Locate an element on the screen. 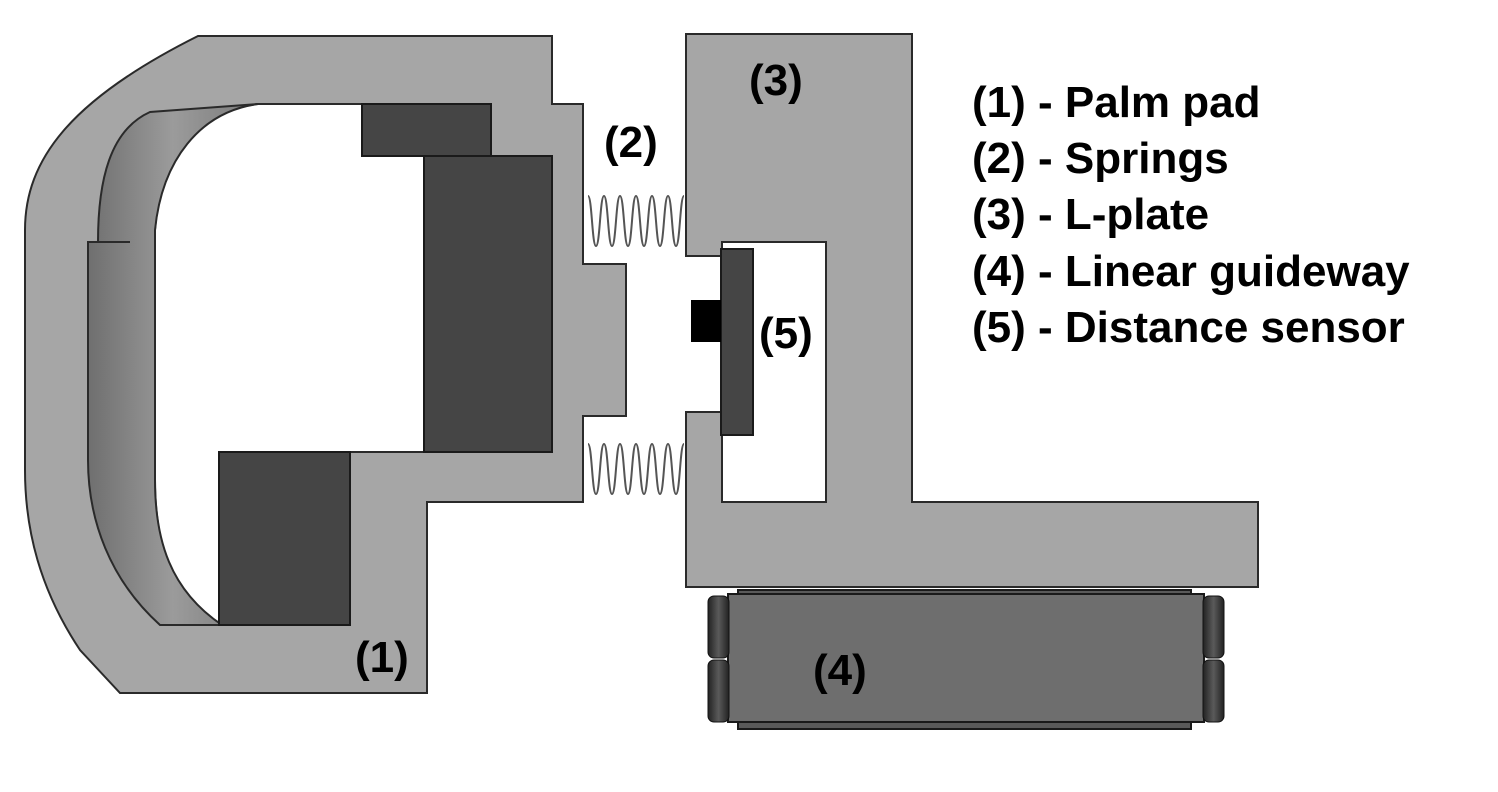  guideway-end-cap-top-left is located at coordinates (718, 627).